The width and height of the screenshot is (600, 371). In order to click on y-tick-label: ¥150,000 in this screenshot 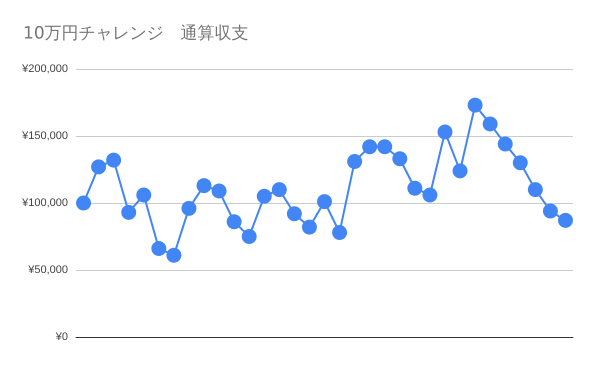, I will do `click(44, 136)`.